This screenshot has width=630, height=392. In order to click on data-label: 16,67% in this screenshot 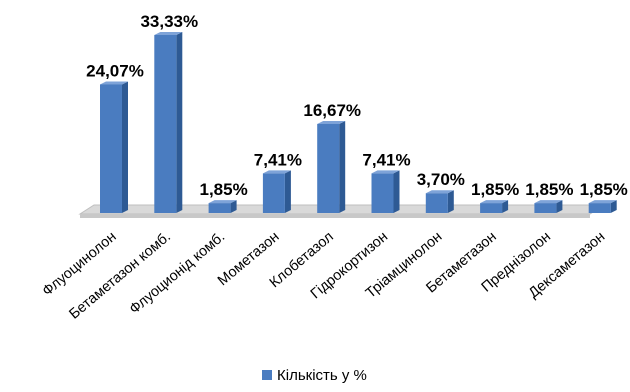, I will do `click(332, 110)`.